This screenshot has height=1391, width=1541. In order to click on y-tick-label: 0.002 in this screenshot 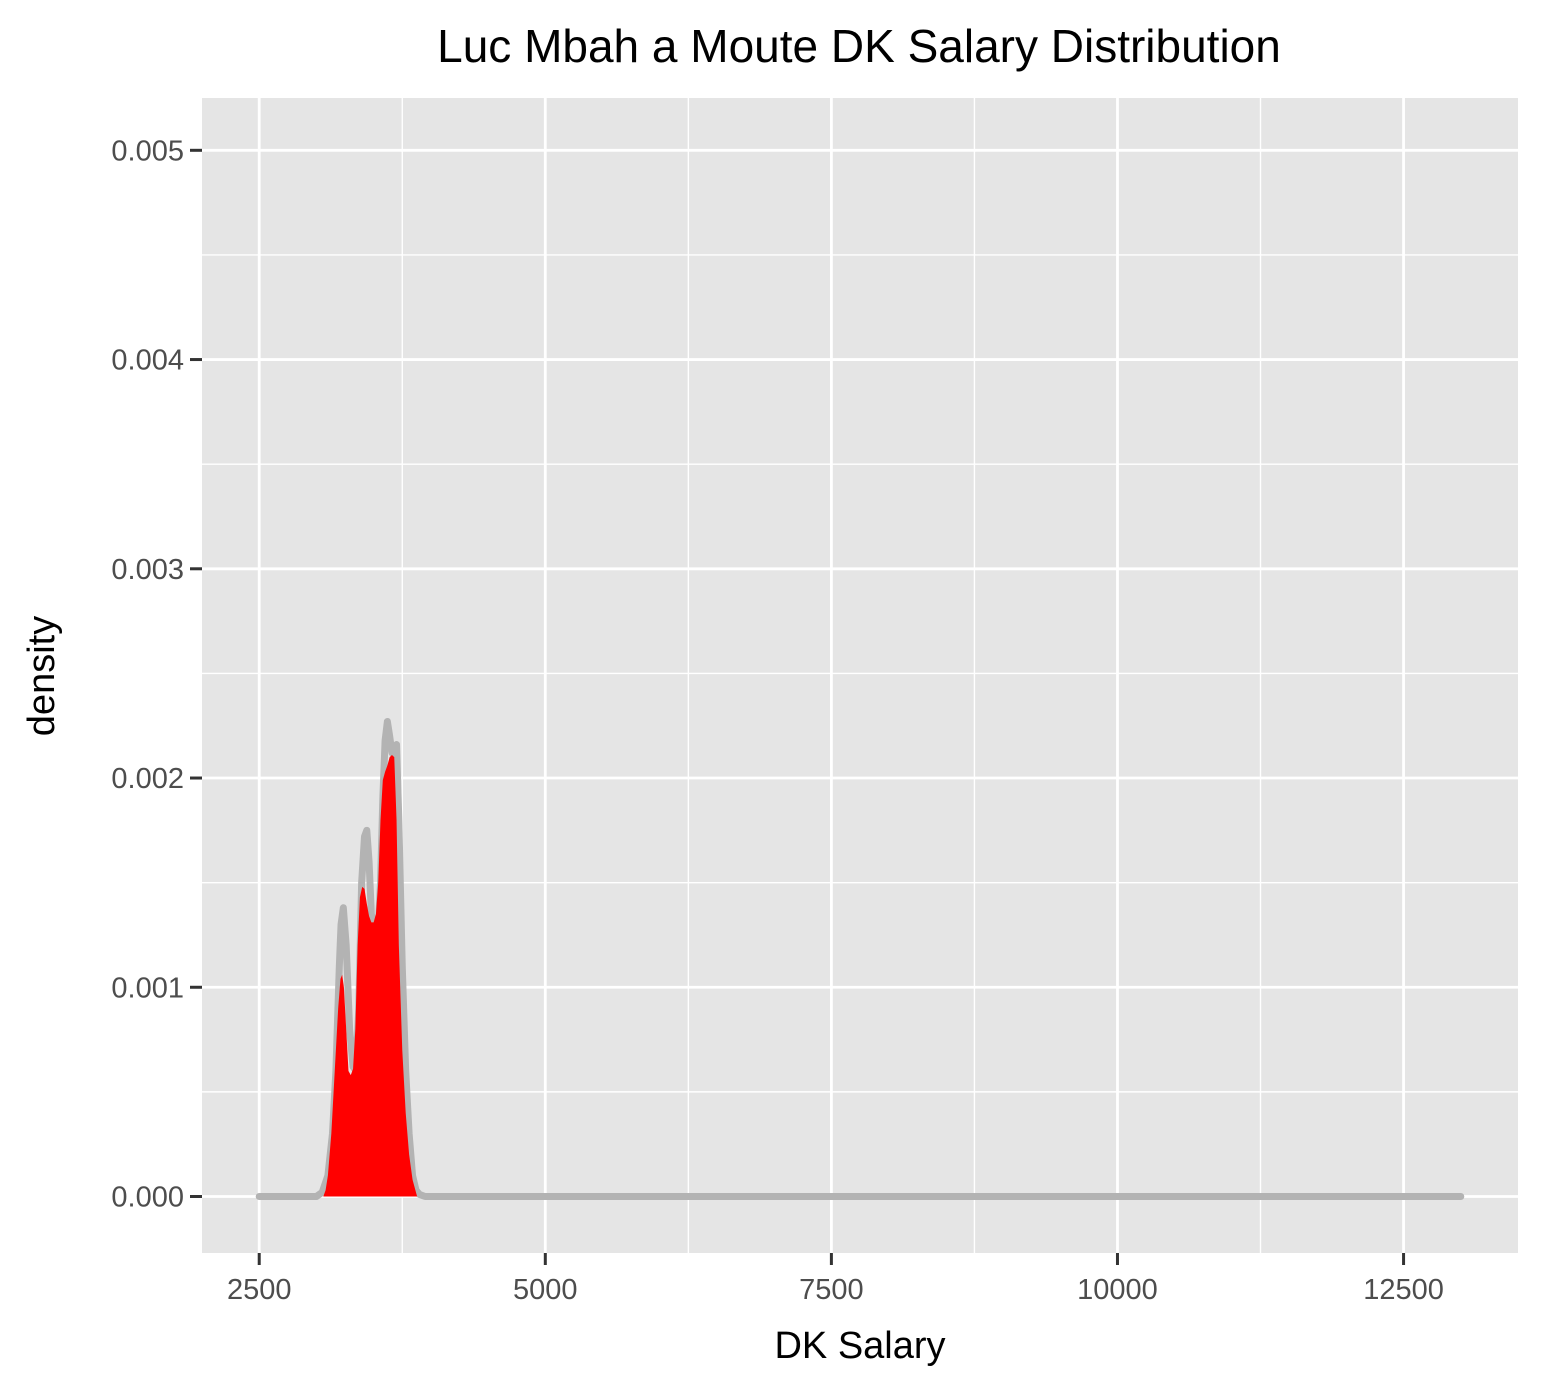, I will do `click(147, 779)`.